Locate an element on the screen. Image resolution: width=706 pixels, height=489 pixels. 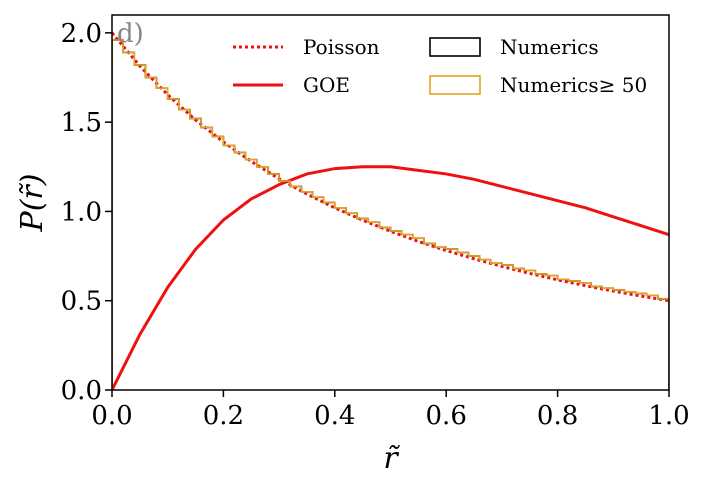
x-tick-label: 0.8 is located at coordinates (557, 416).